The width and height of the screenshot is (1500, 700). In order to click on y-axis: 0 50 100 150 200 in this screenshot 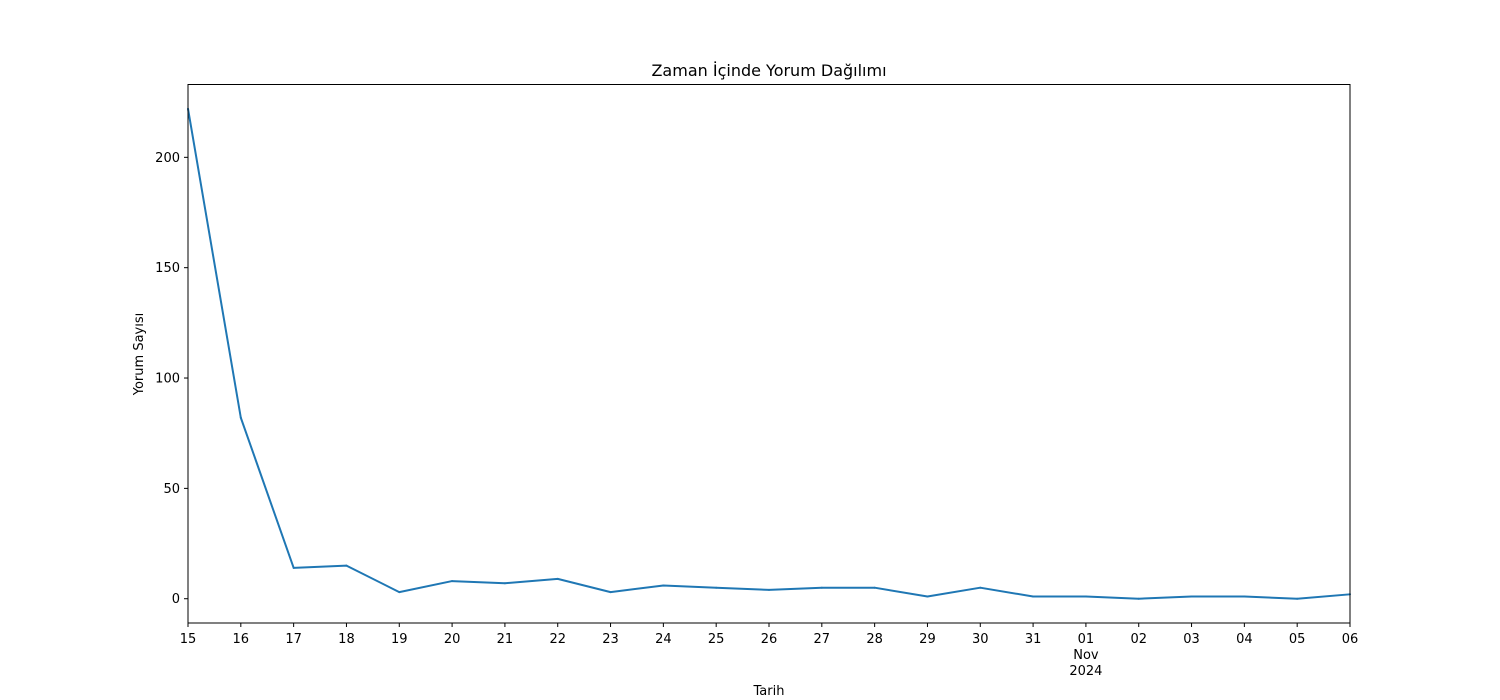, I will do `click(171, 379)`.